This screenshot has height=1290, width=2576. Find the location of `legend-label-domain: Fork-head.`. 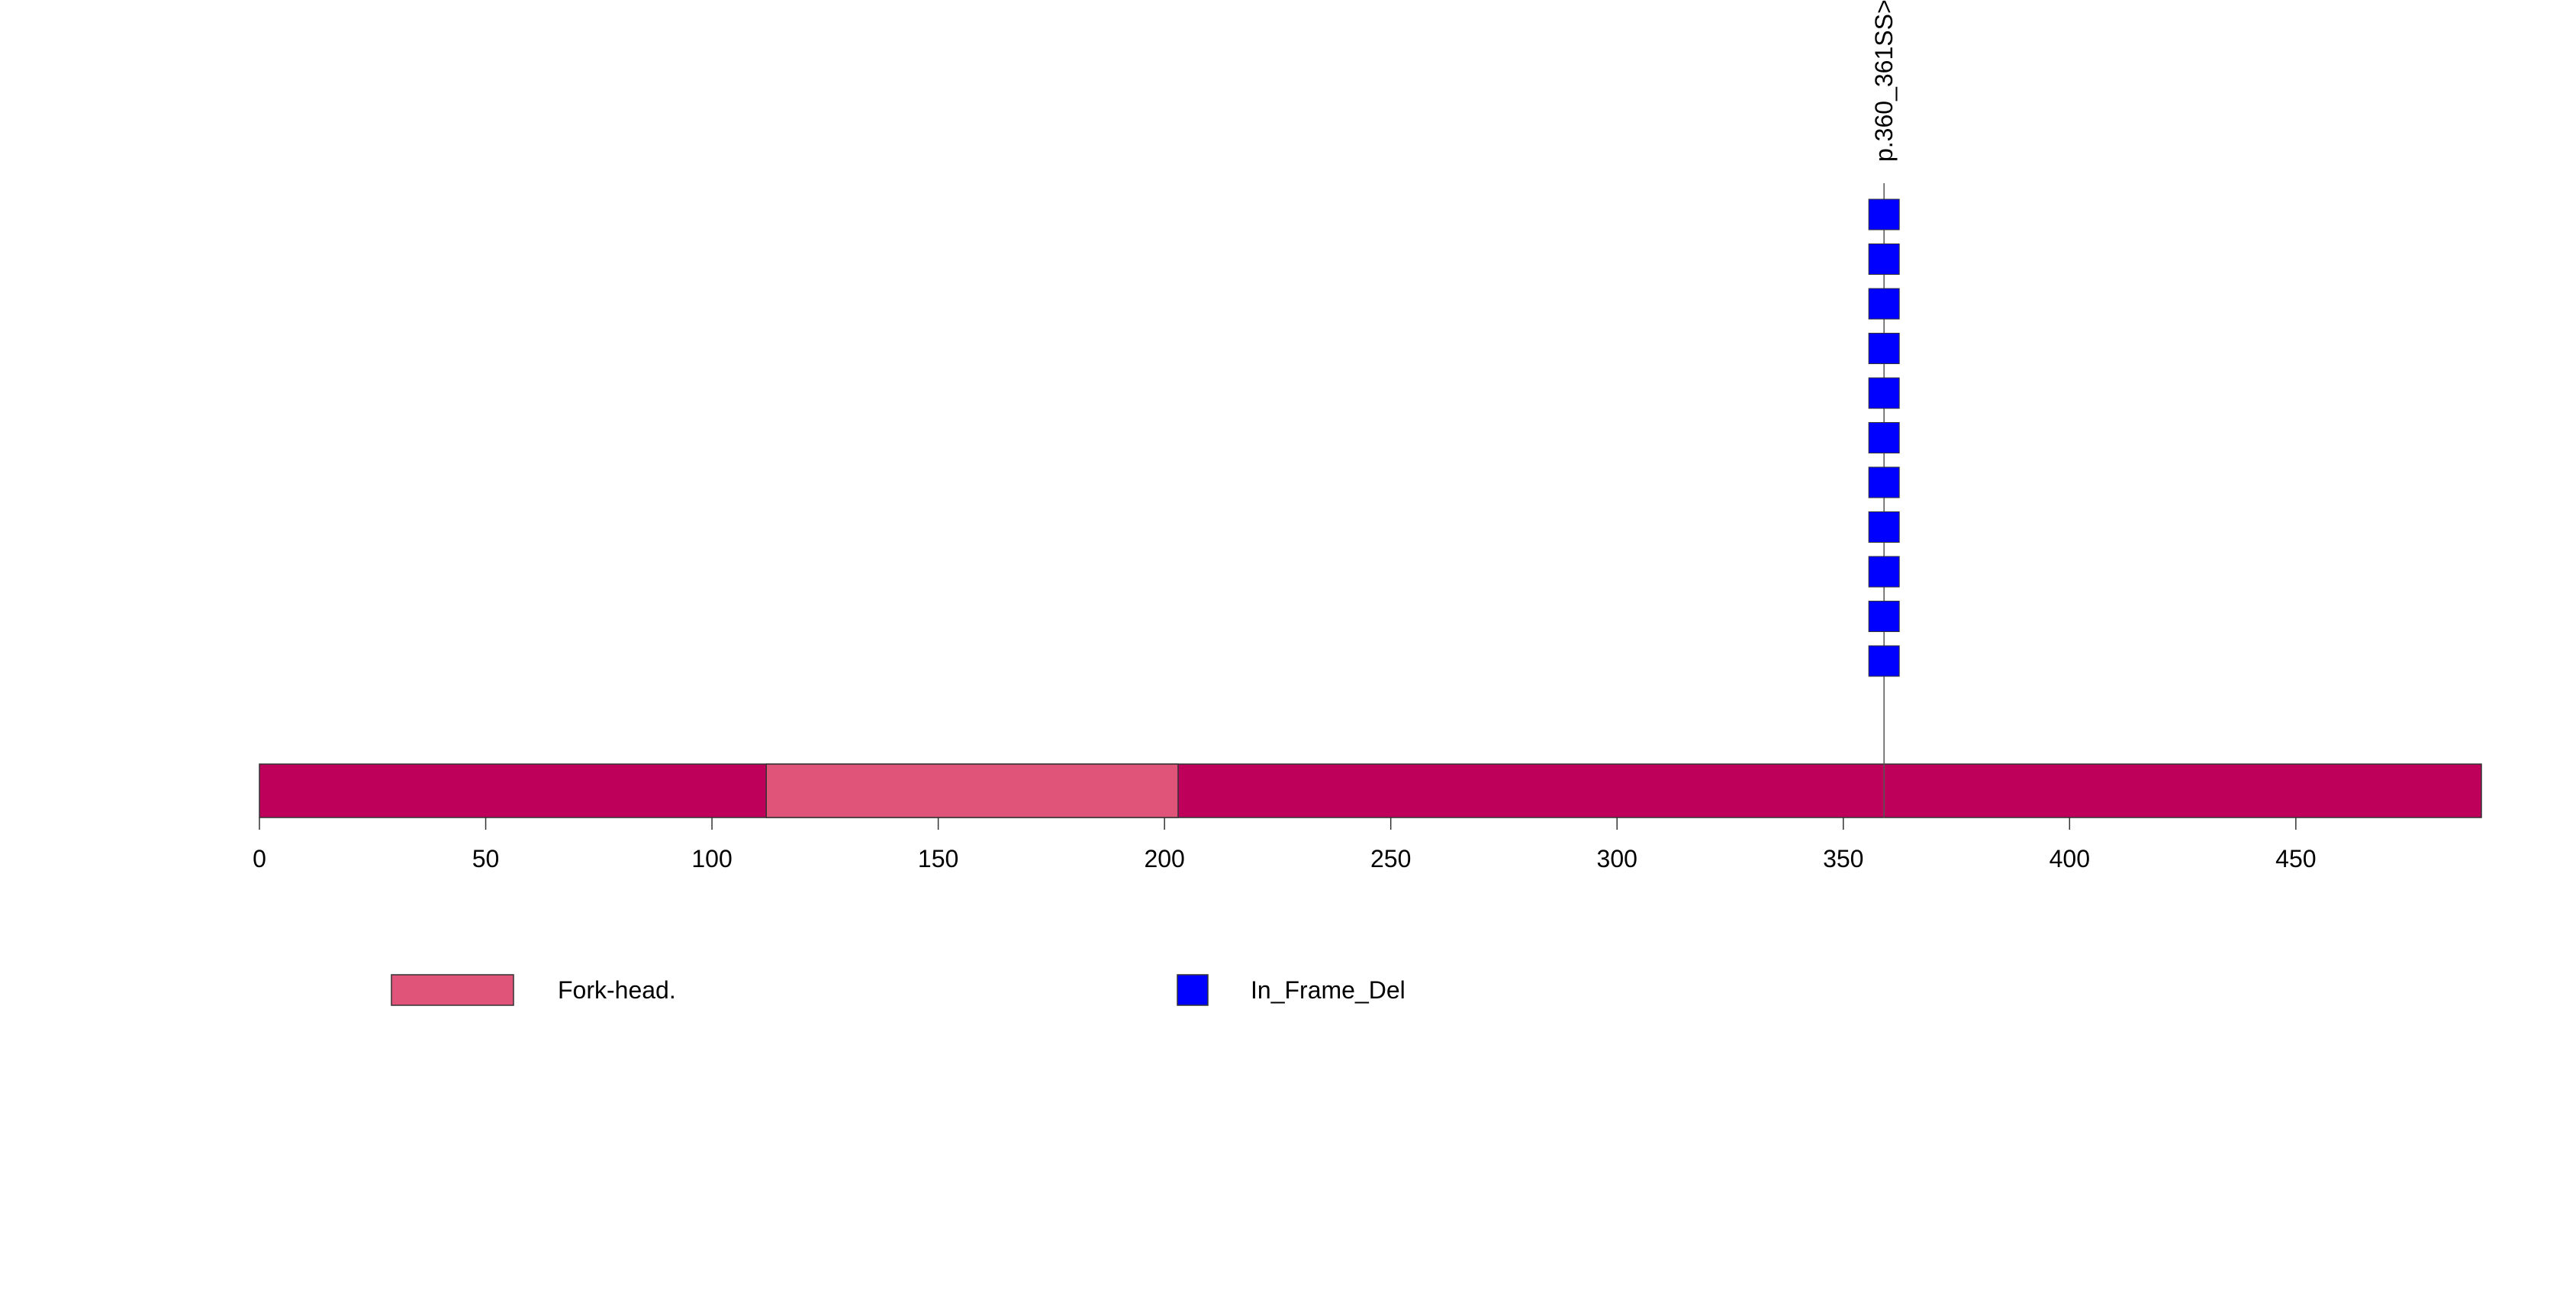

legend-label-domain: Fork-head. is located at coordinates (617, 990).